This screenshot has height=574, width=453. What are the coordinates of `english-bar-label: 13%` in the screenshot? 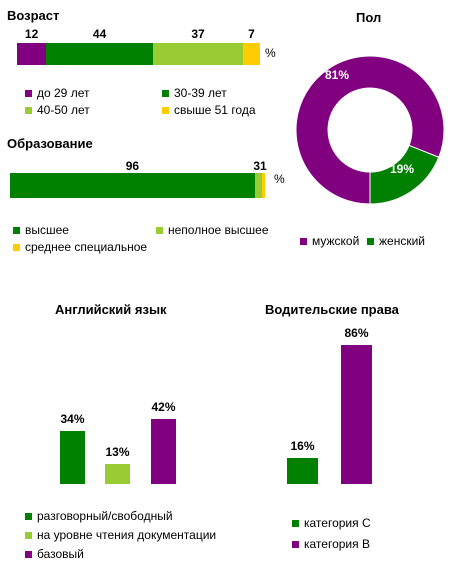 It's located at (117, 451).